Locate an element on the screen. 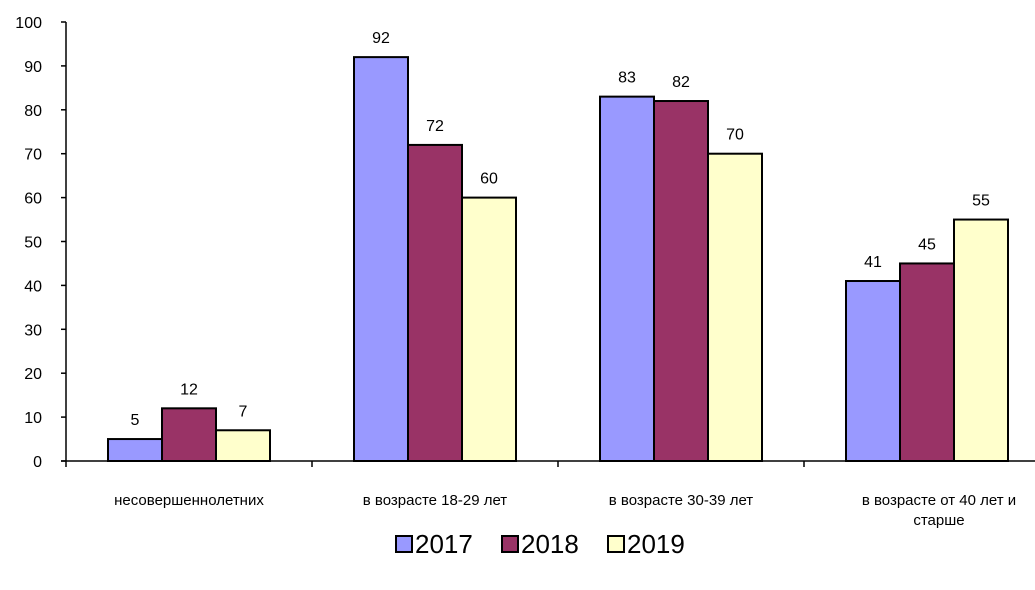  x-category-label: в возрасте 18-29 лет is located at coordinates (435, 500).